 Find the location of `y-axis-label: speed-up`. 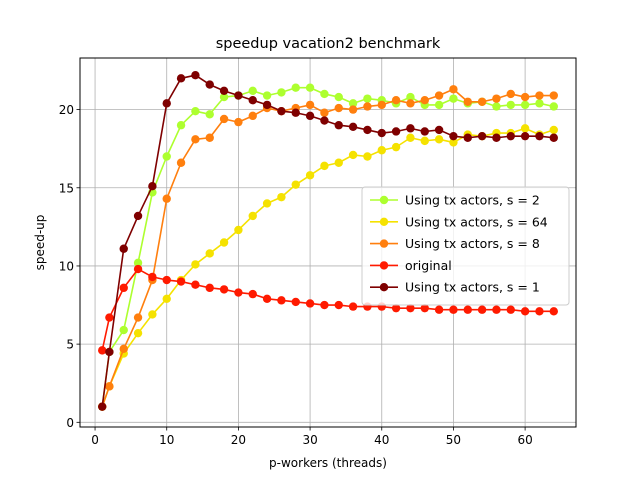

y-axis-label: speed-up is located at coordinates (40, 243).